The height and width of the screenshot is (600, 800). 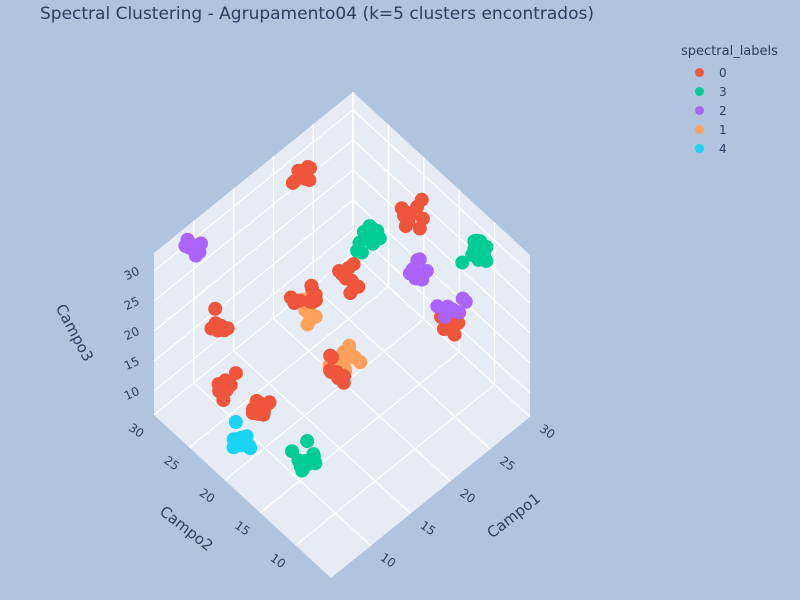 What do you see at coordinates (132, 393) in the screenshot?
I see `tick-z: 10` at bounding box center [132, 393].